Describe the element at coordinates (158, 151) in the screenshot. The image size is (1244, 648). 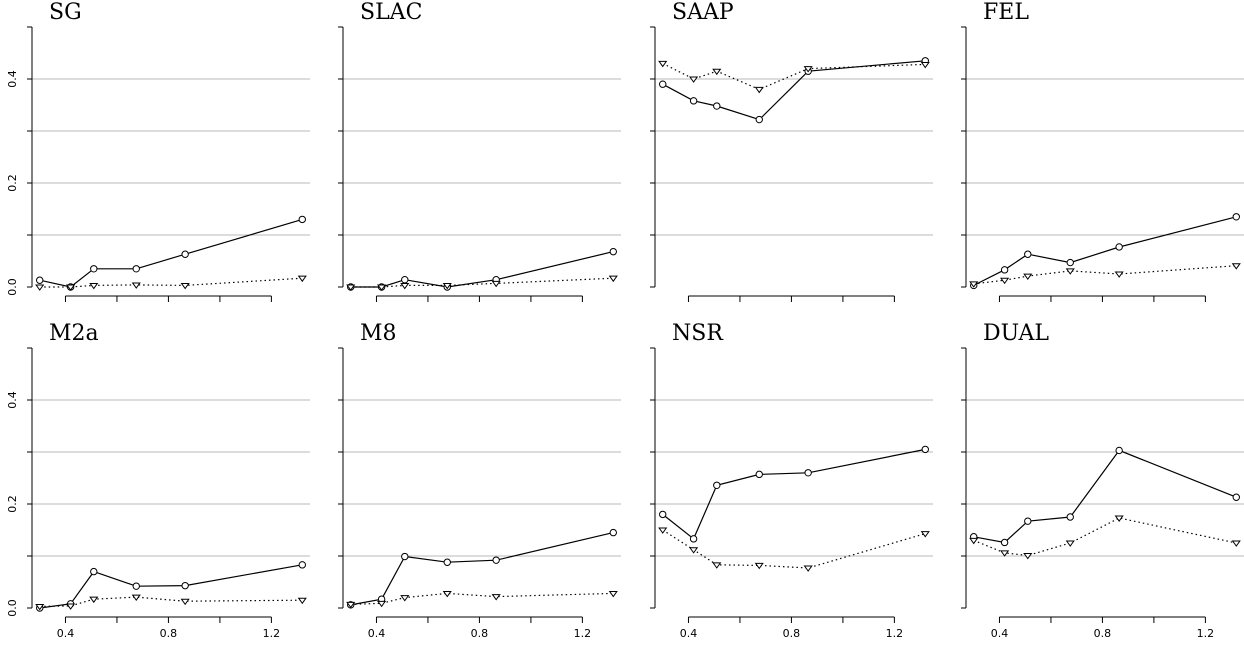
I see `panel-sg: SG 0.0 0.2 0.4` at that location.